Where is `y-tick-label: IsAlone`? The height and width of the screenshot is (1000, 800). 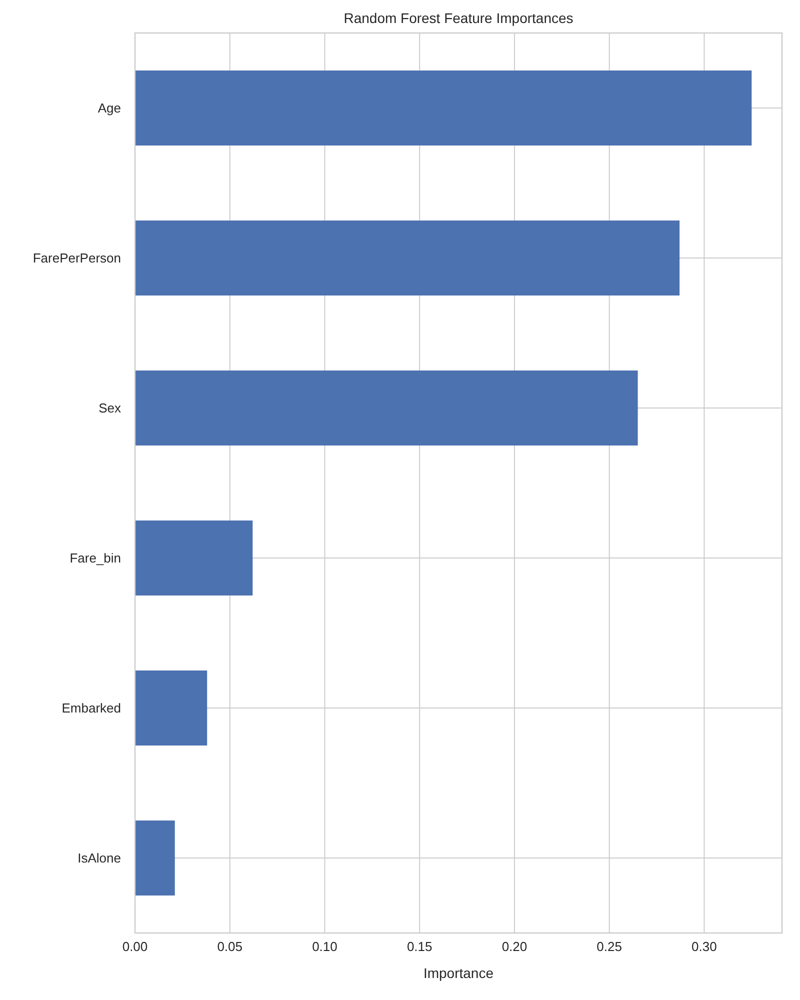 y-tick-label: IsAlone is located at coordinates (99, 858).